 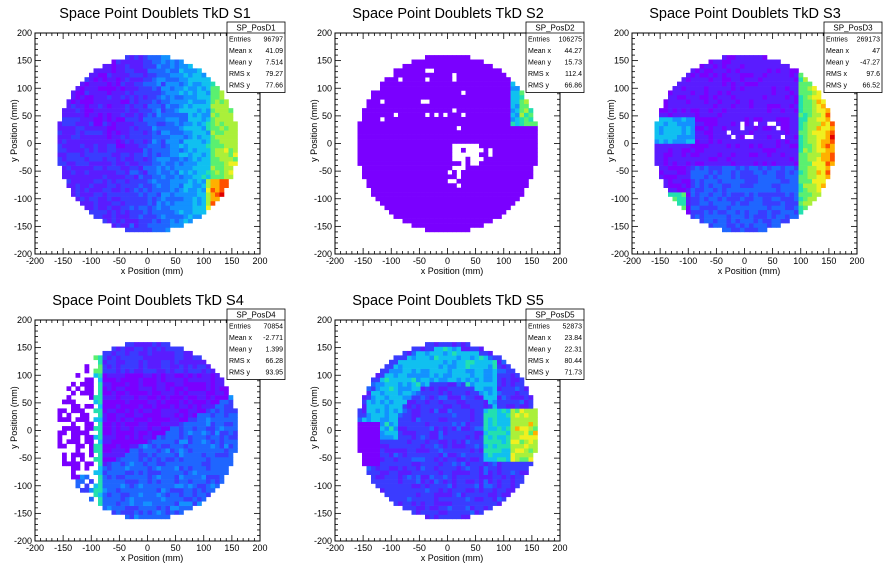 I want to click on stats-value: 112.4, so click(x=573, y=74).